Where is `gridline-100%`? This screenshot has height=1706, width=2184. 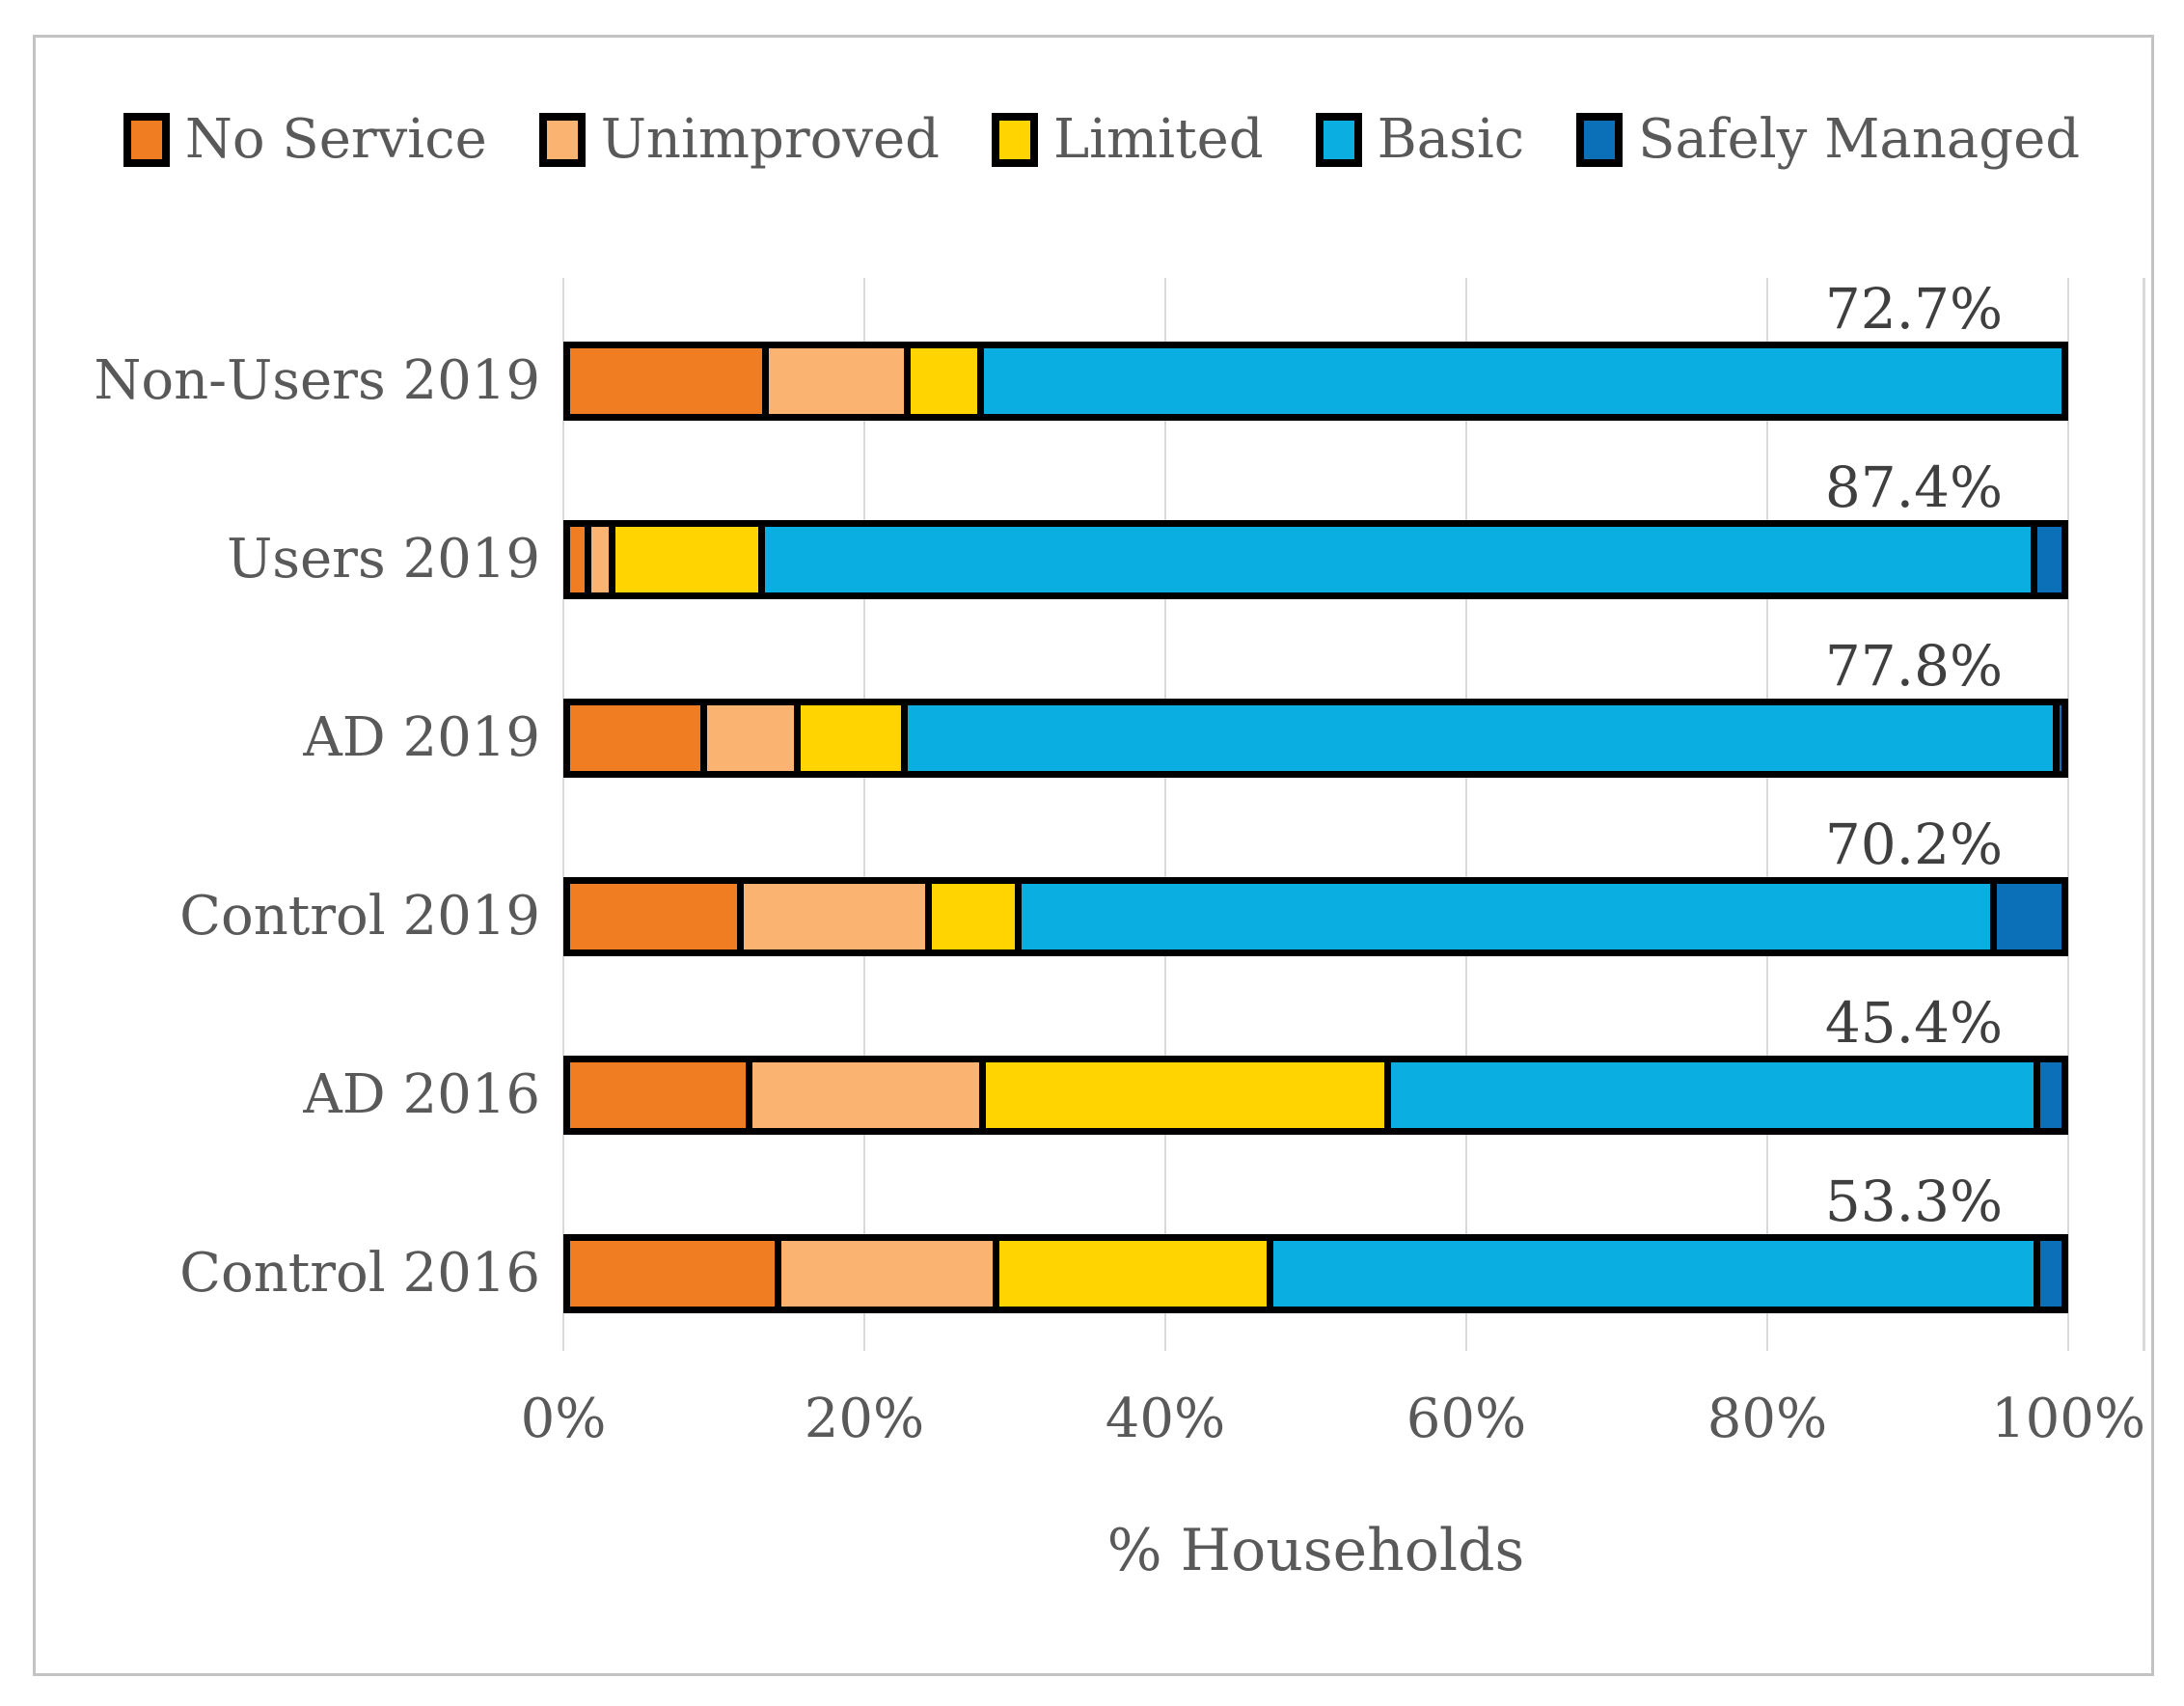
gridline-100% is located at coordinates (2068, 814).